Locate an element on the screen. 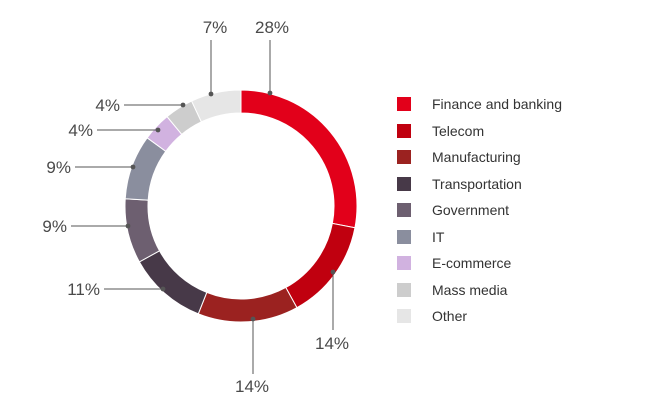 The height and width of the screenshot is (415, 659). slice-finance-and-banking is located at coordinates (299, 159).